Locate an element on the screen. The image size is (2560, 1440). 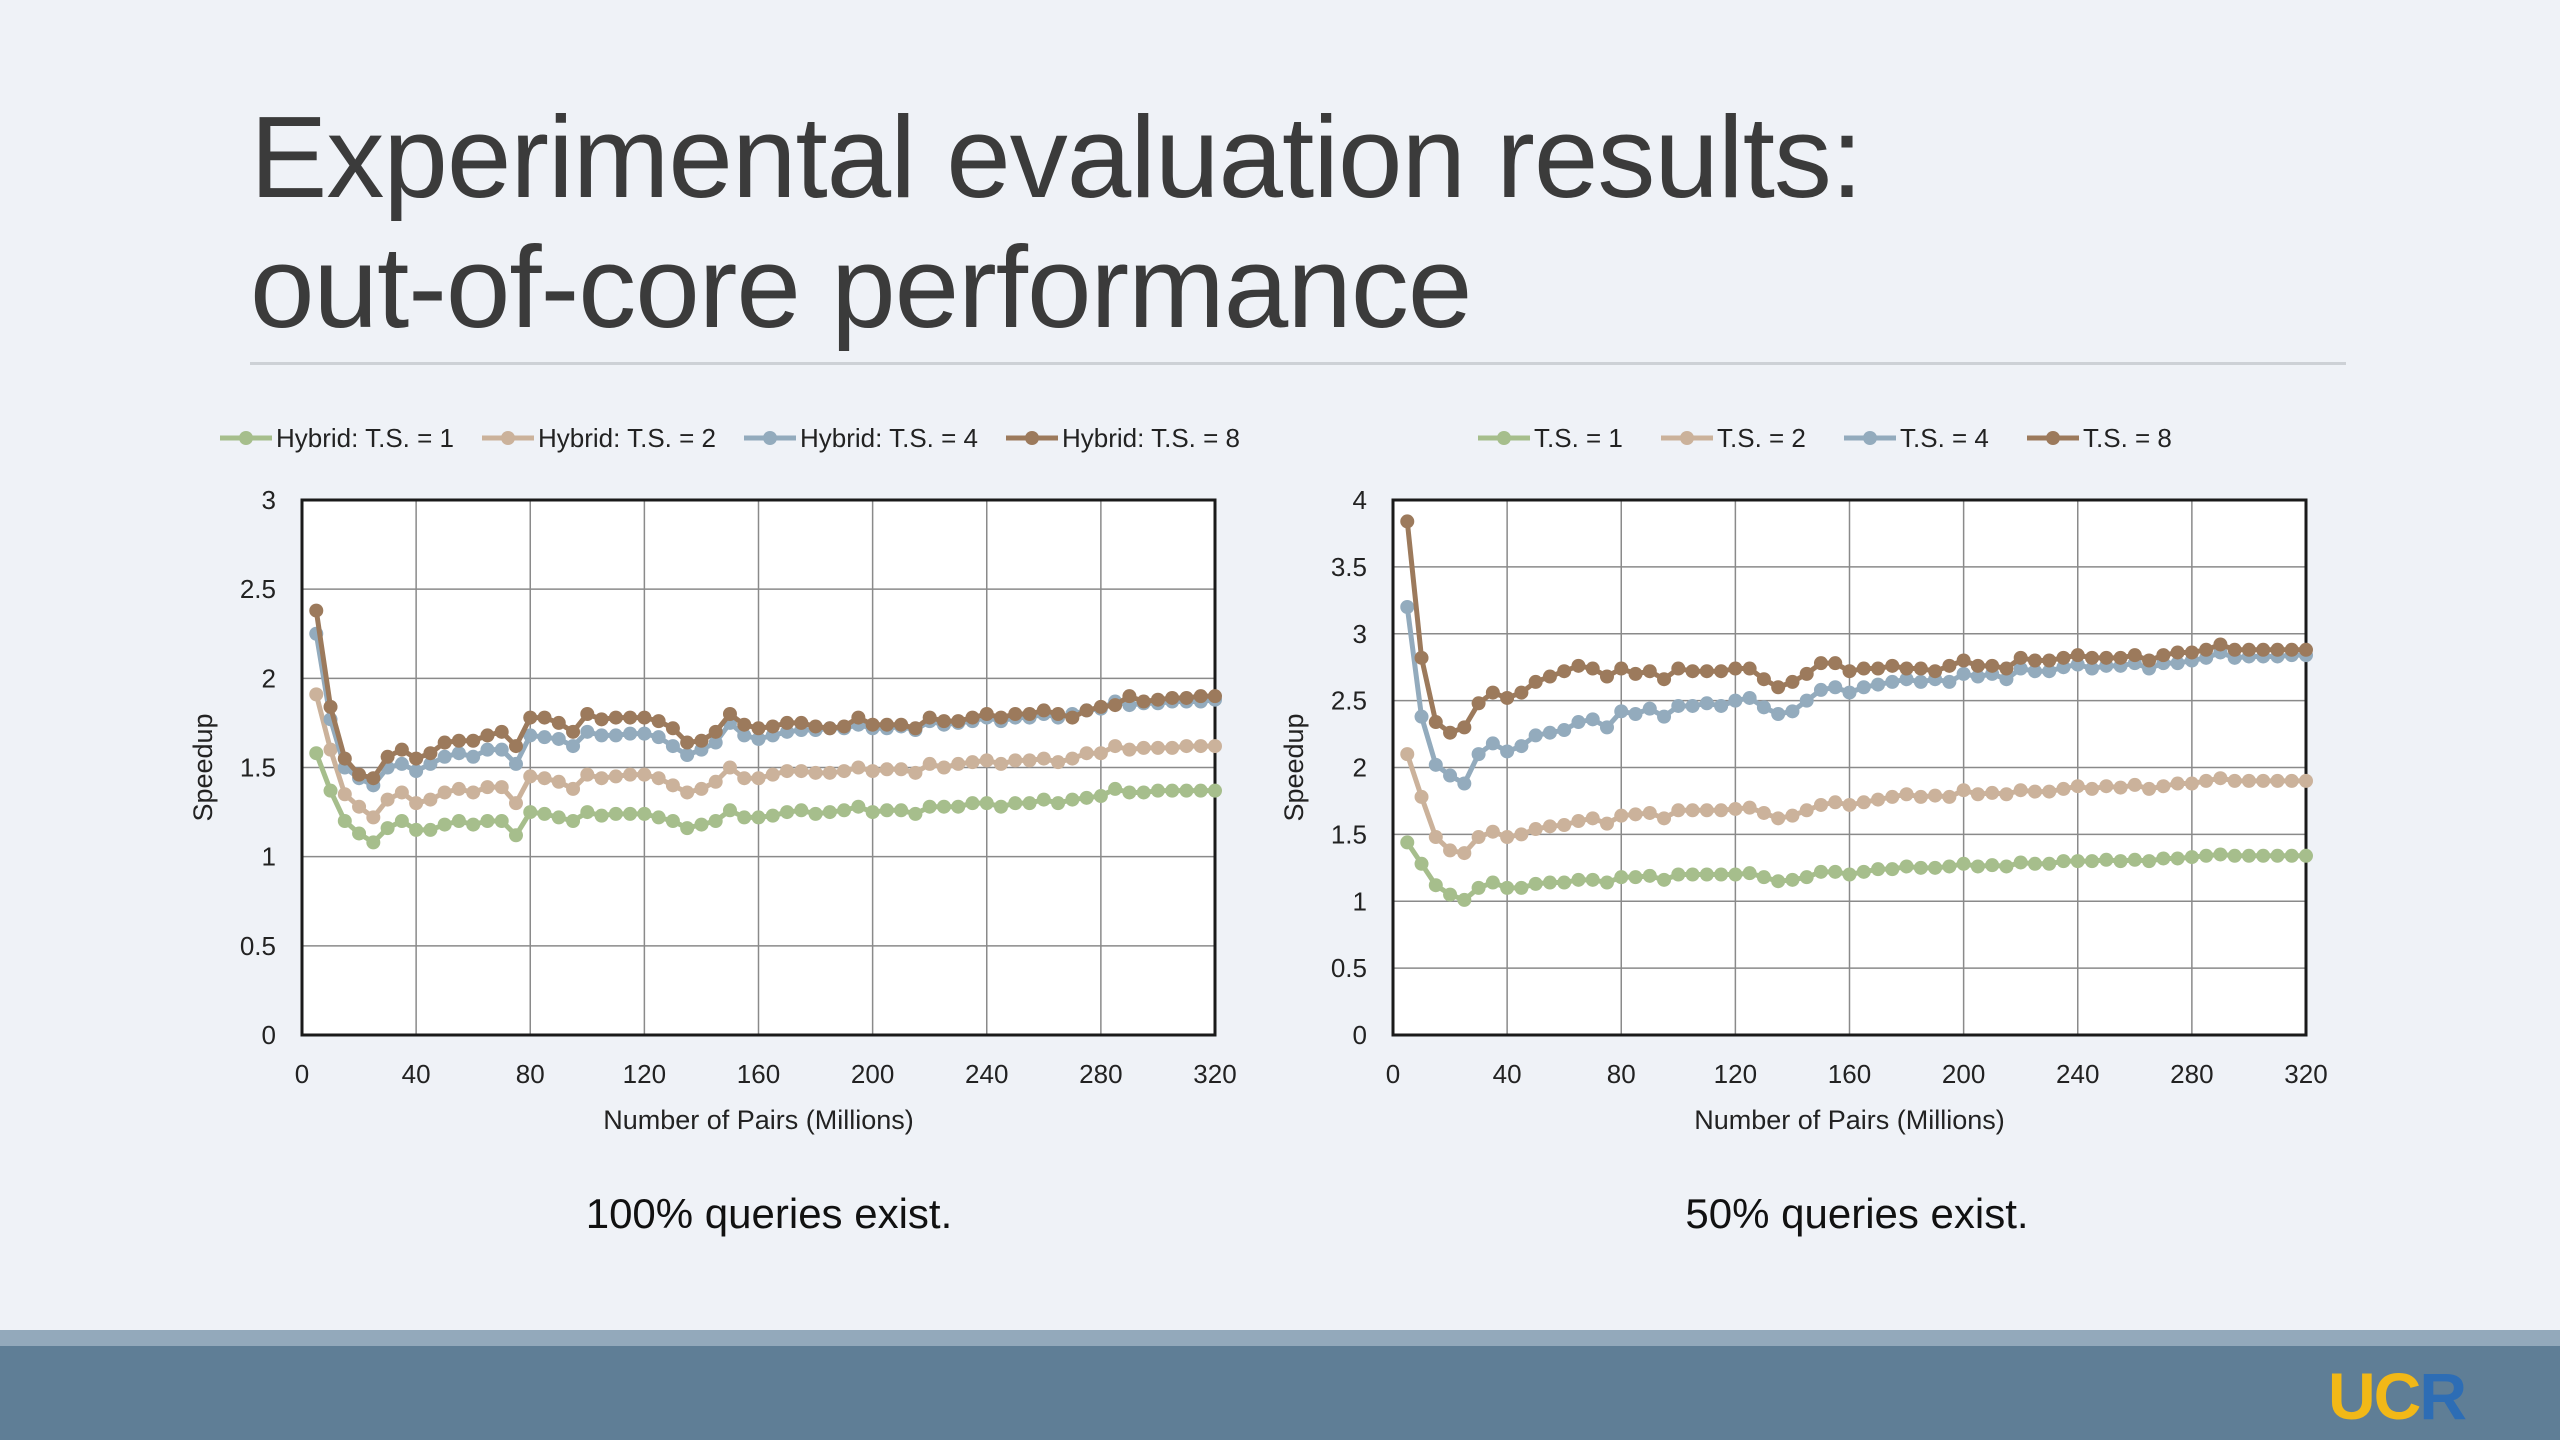
y-tick-label: 0 is located at coordinates (1360, 1035).